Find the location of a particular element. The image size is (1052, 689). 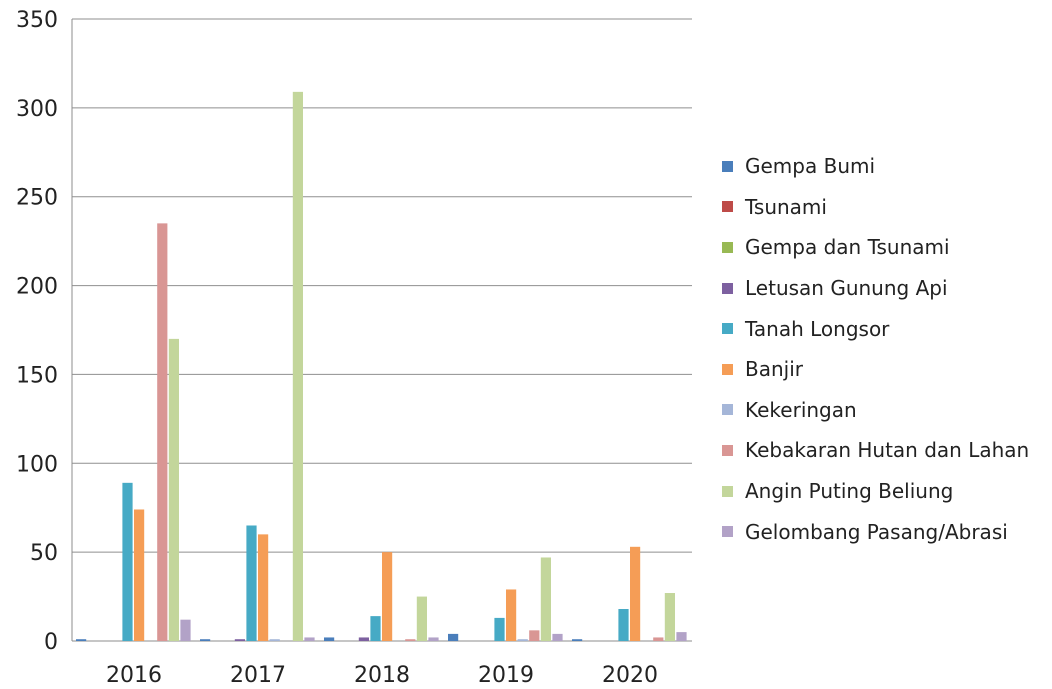

legend-label: Gelombang Pasang/Abrasi is located at coordinates (876, 531).